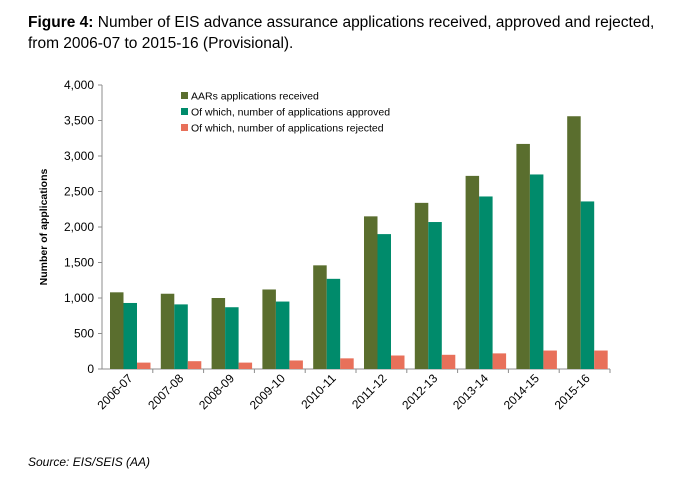 Image resolution: width=678 pixels, height=481 pixels. What do you see at coordinates (79, 263) in the screenshot?
I see `y-tick-label: 1,500` at bounding box center [79, 263].